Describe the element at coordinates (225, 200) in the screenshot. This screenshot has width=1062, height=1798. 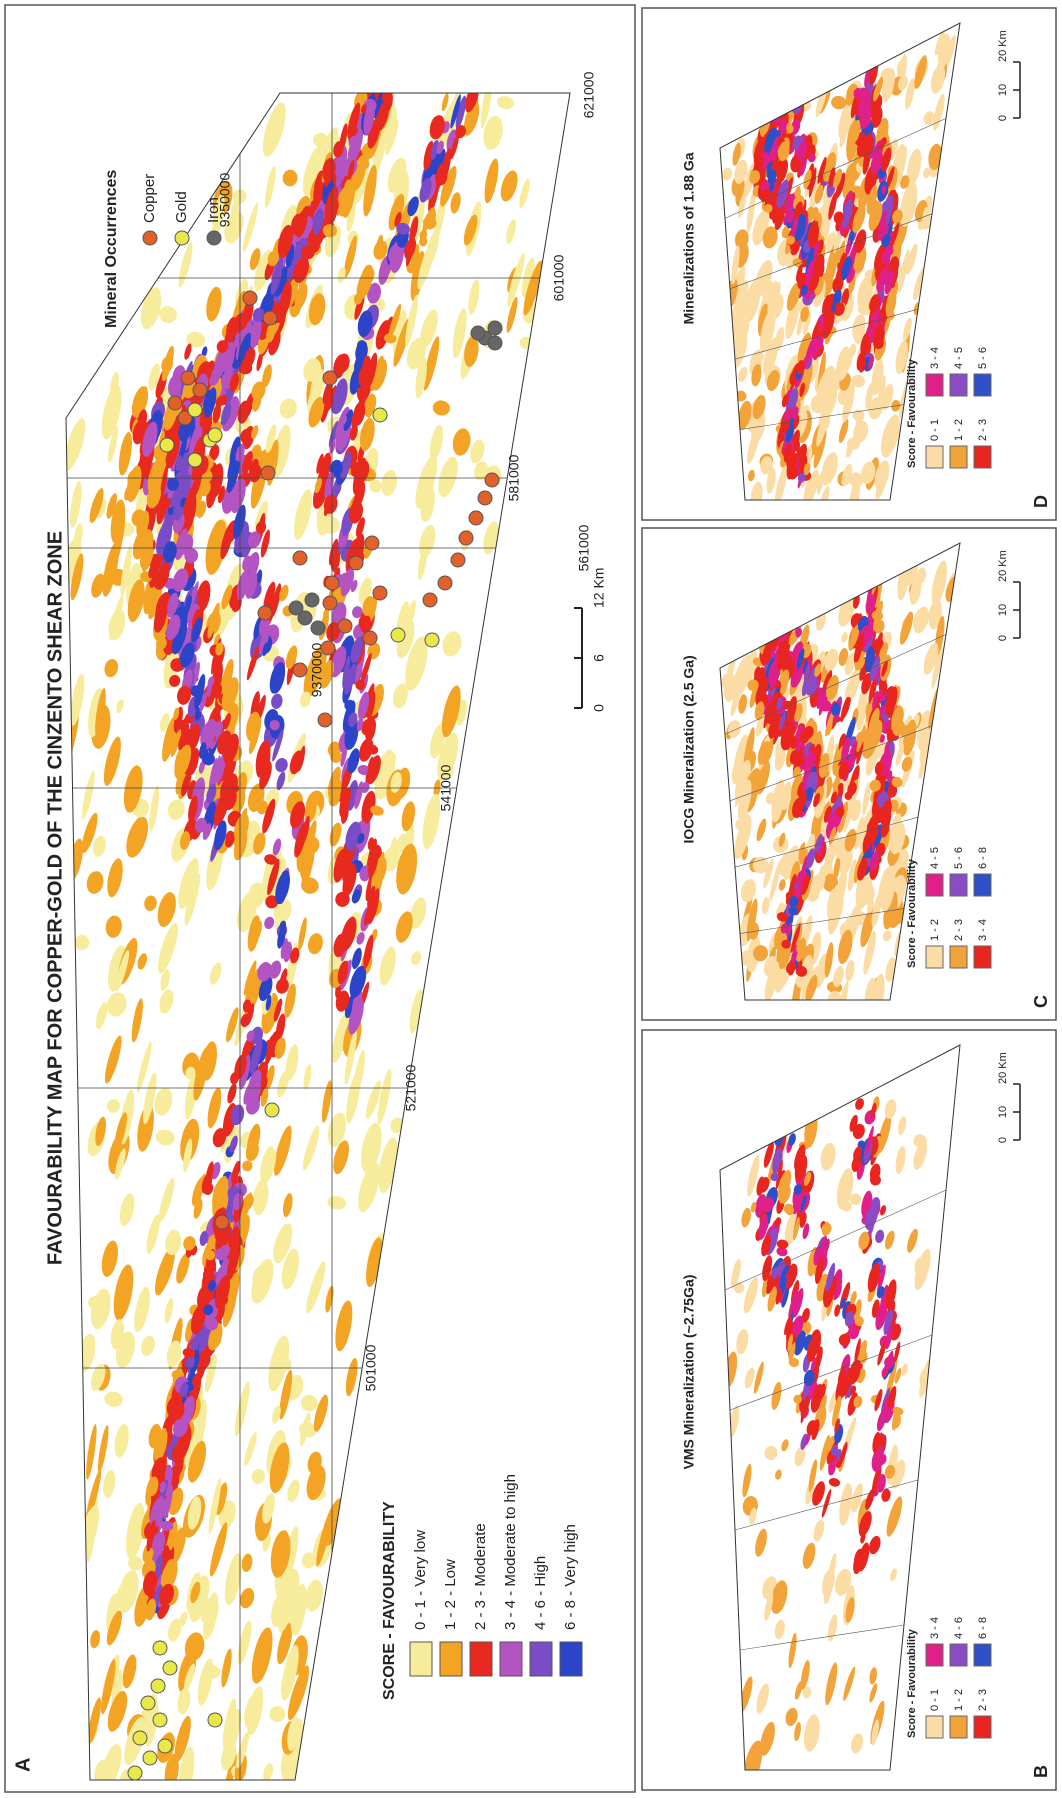
I see `northing-label: 9350000` at that location.